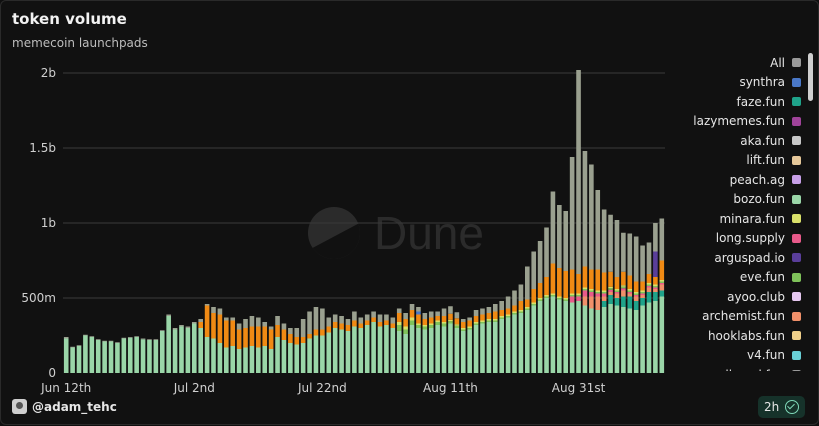 This screenshot has width=819, height=426. What do you see at coordinates (739, 63) in the screenshot?
I see `legend-item: All` at bounding box center [739, 63].